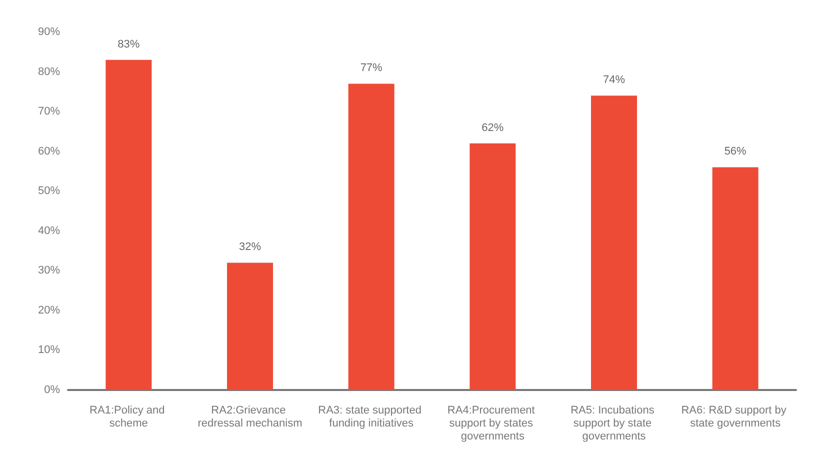 The image size is (834, 468). What do you see at coordinates (250, 417) in the screenshot?
I see `x-tick-label: RA2:Grievance redressal mechanism` at bounding box center [250, 417].